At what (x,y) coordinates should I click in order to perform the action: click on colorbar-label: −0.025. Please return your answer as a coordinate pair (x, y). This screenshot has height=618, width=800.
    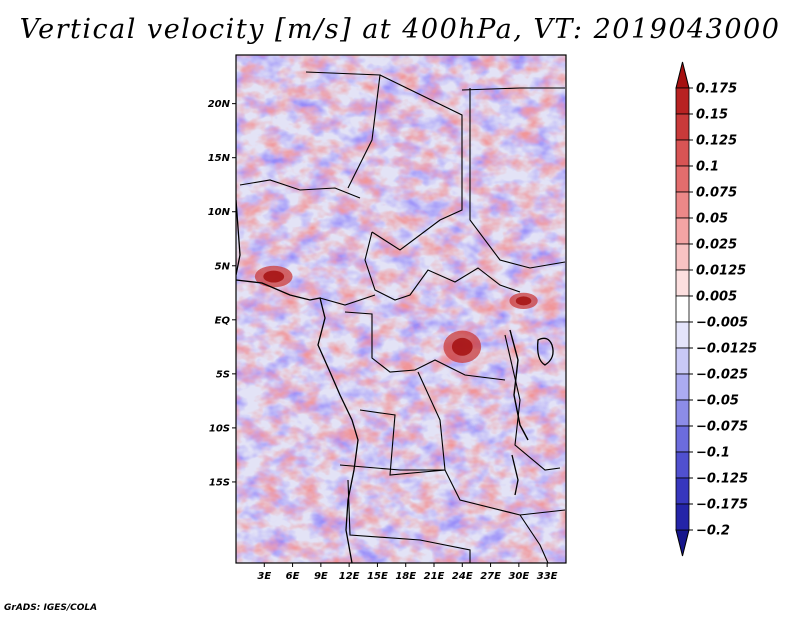
    Looking at the image, I should click on (722, 375).